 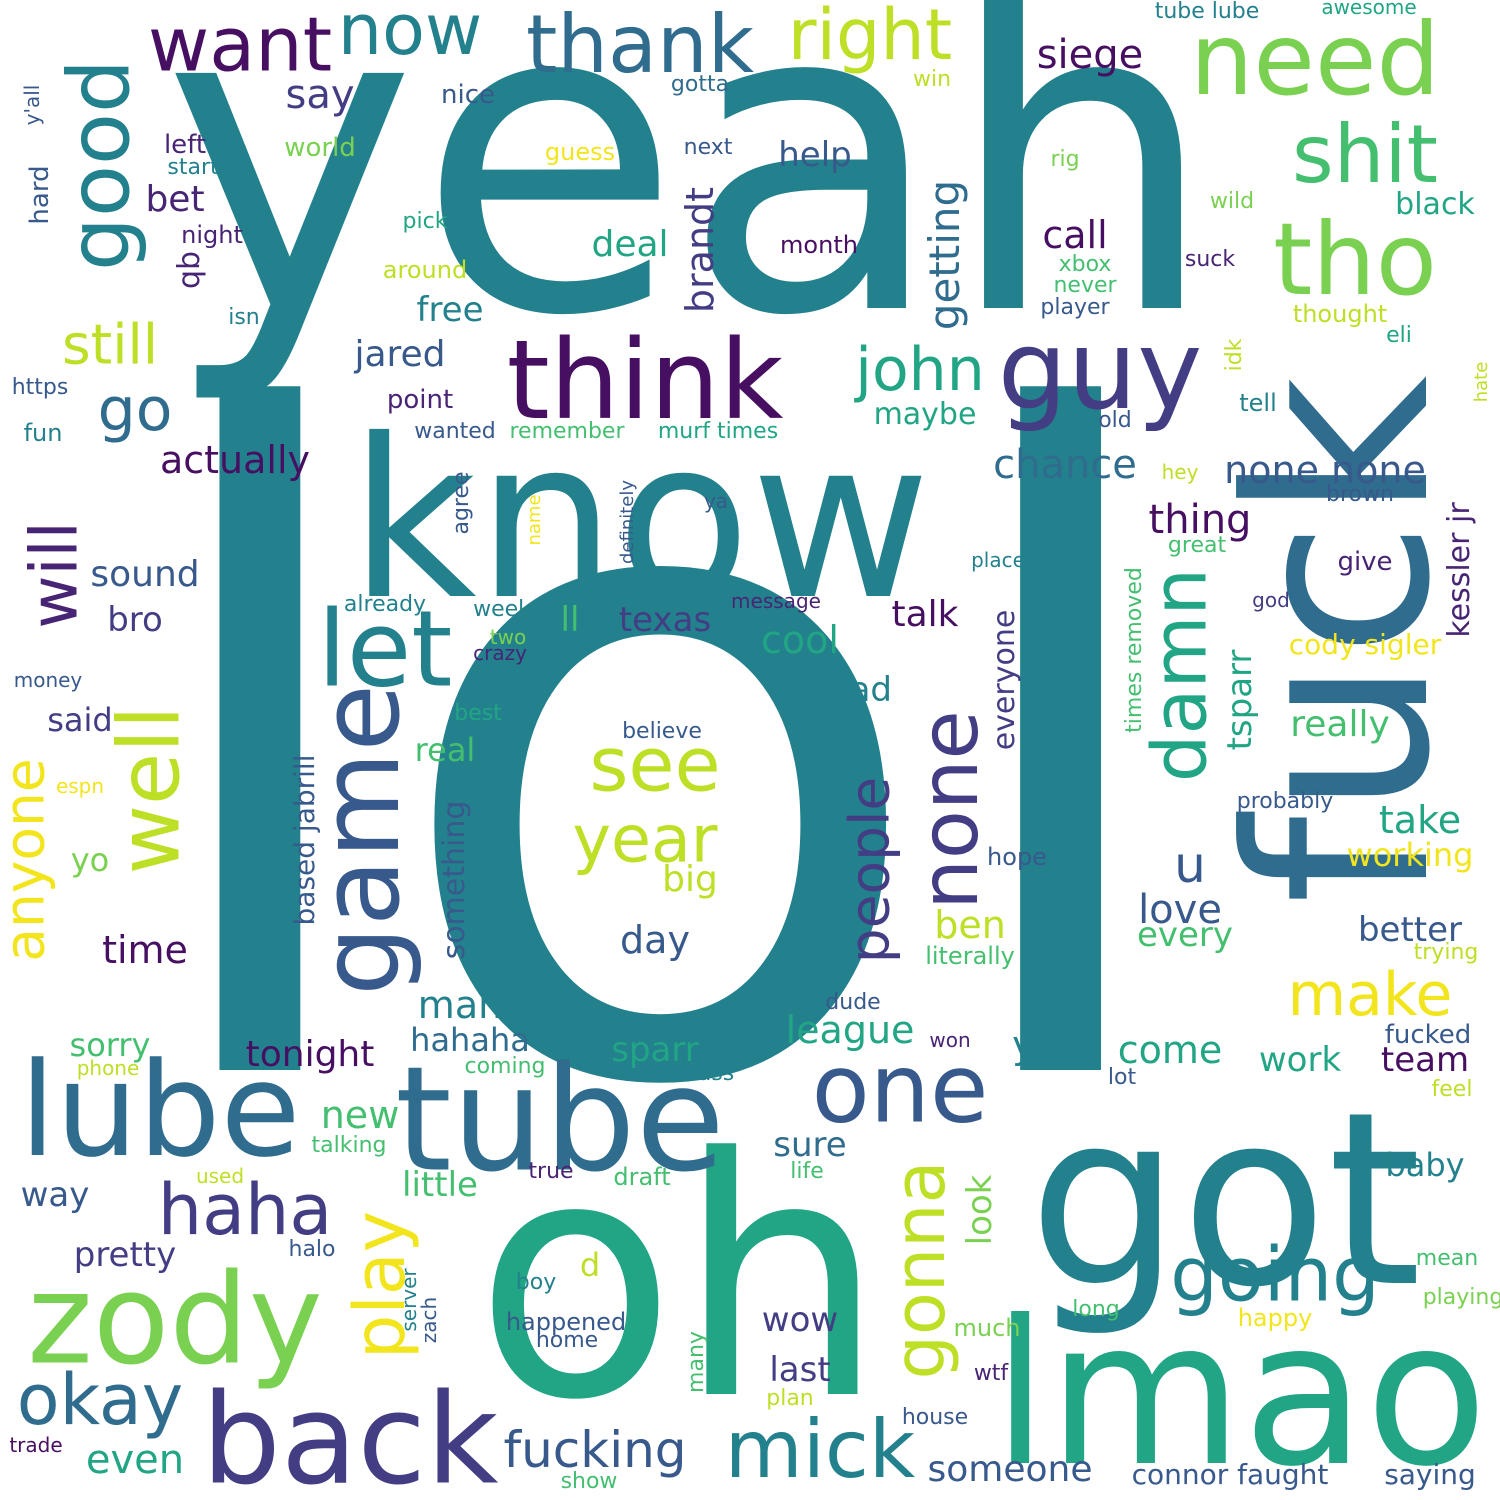 What do you see at coordinates (1428, 1035) in the screenshot?
I see `word-fucked: fucked` at bounding box center [1428, 1035].